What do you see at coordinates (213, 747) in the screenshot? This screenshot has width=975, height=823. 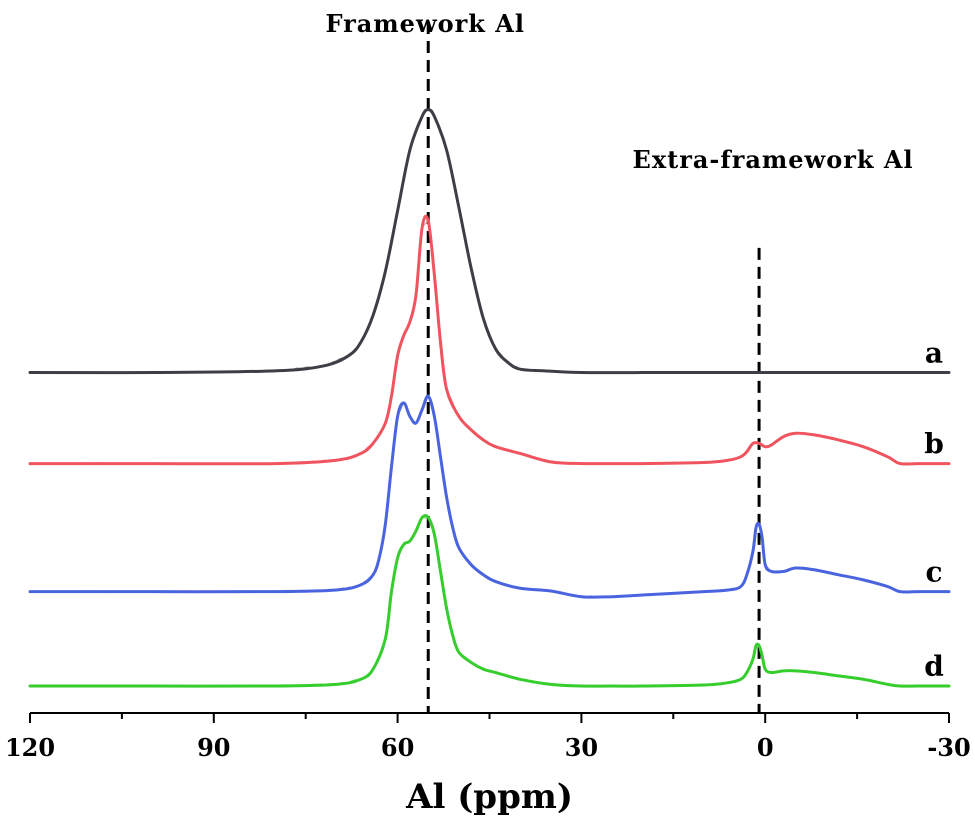 I see `x-tick-label-90: 90` at bounding box center [213, 747].